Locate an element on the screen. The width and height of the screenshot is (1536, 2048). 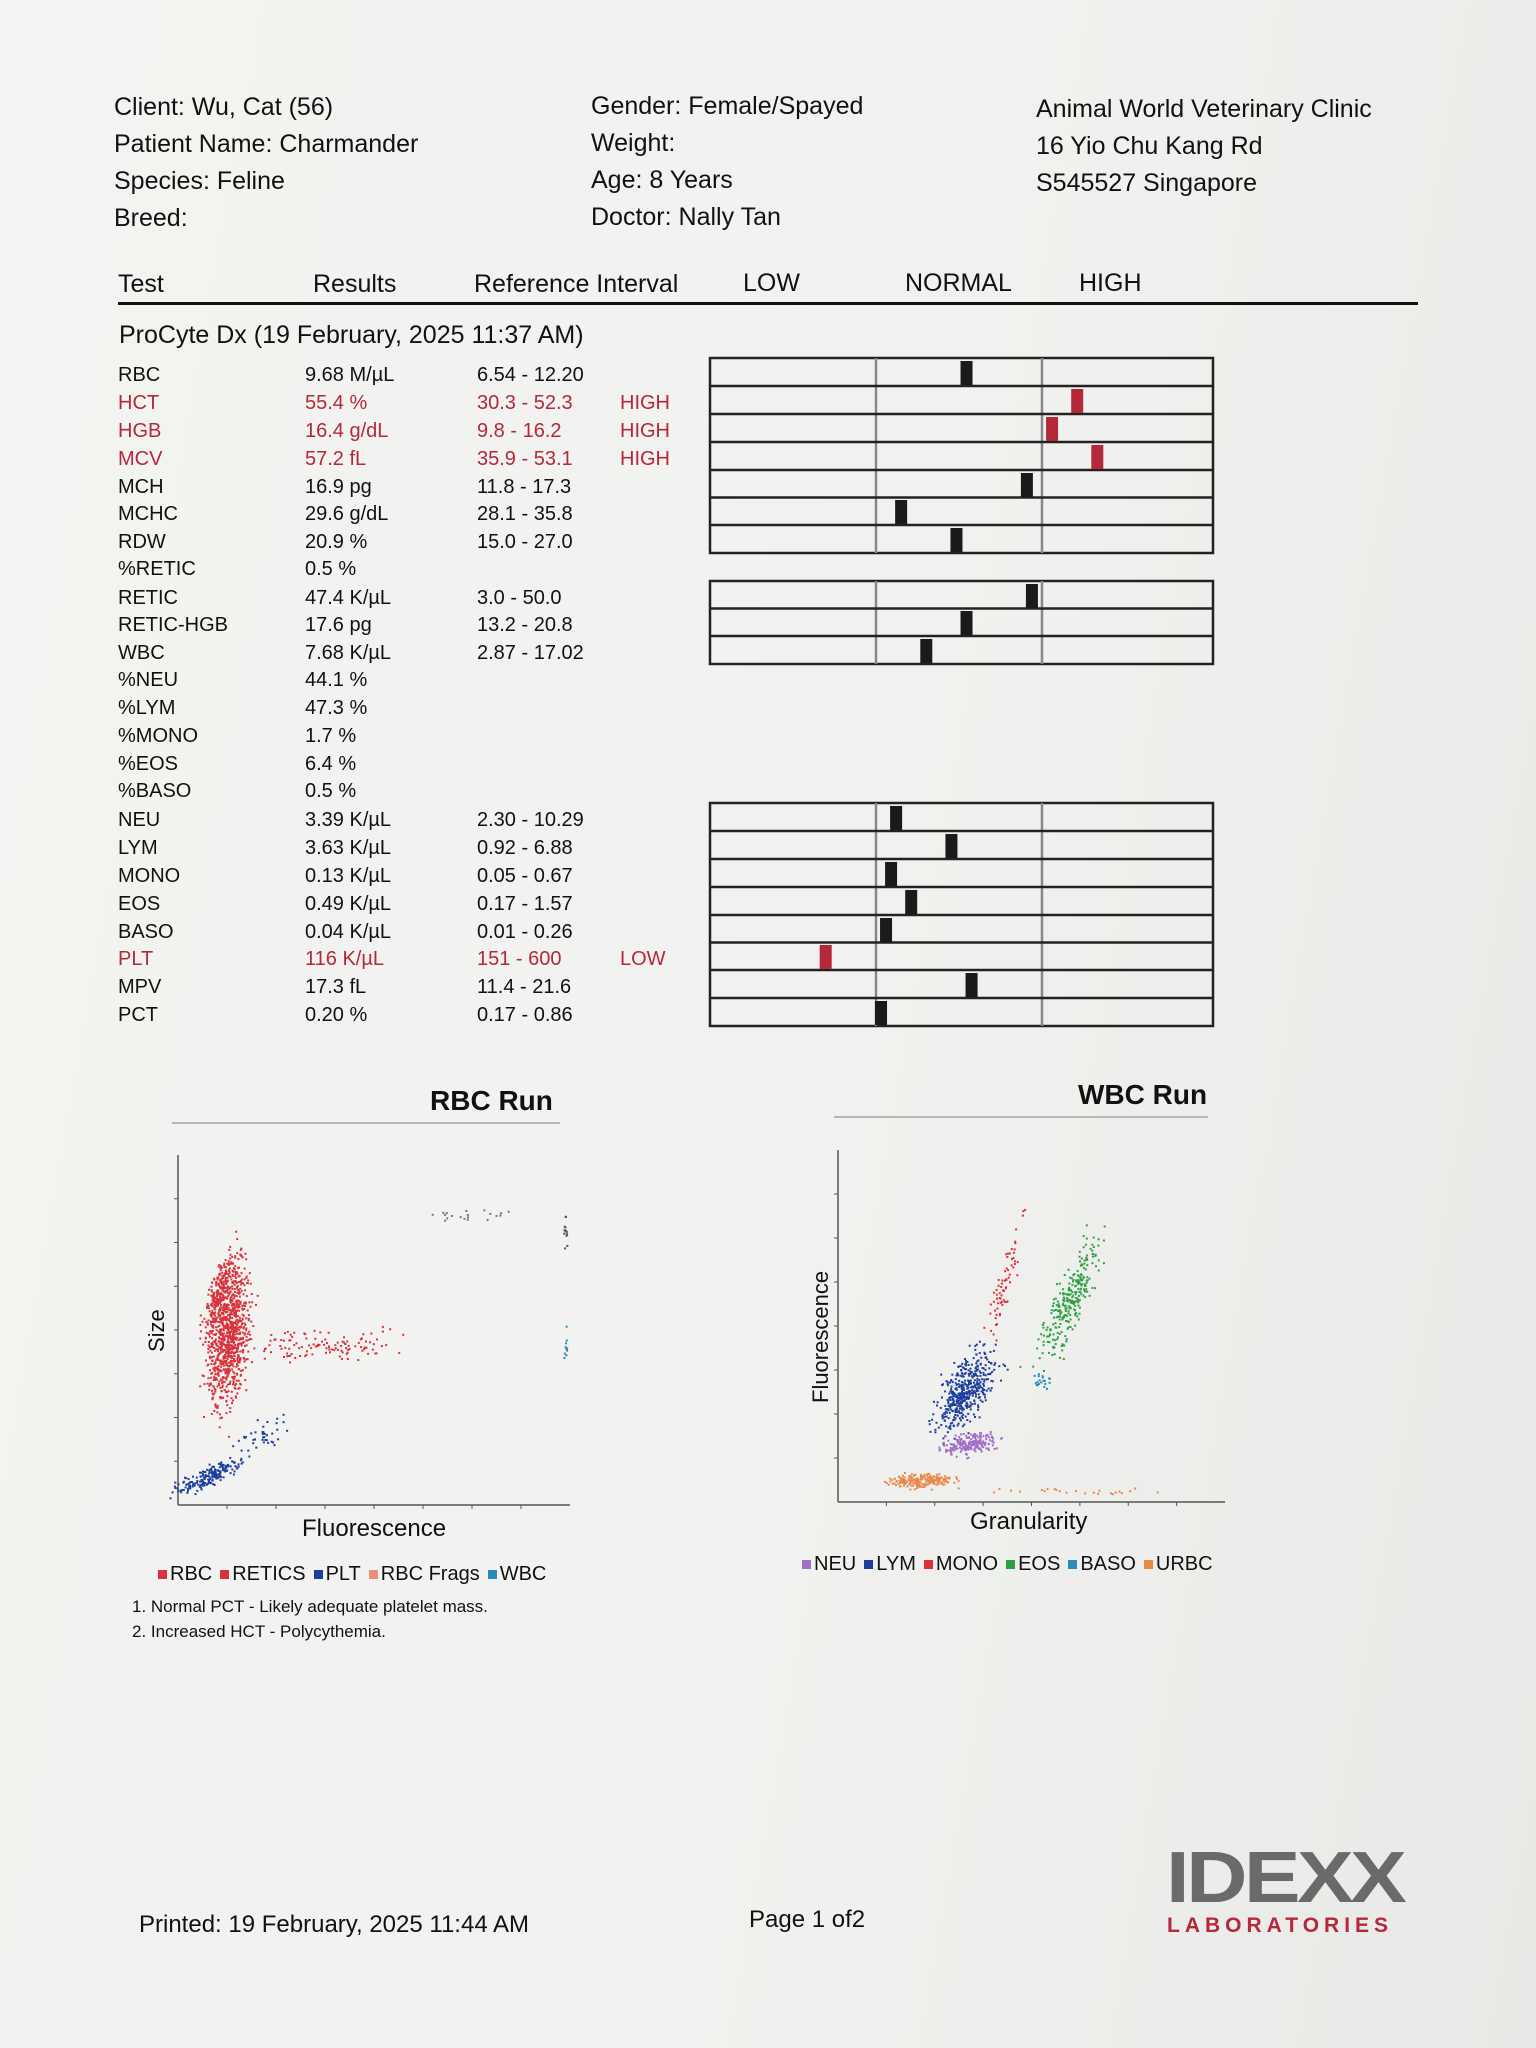
weight: Weight: is located at coordinates (633, 143).